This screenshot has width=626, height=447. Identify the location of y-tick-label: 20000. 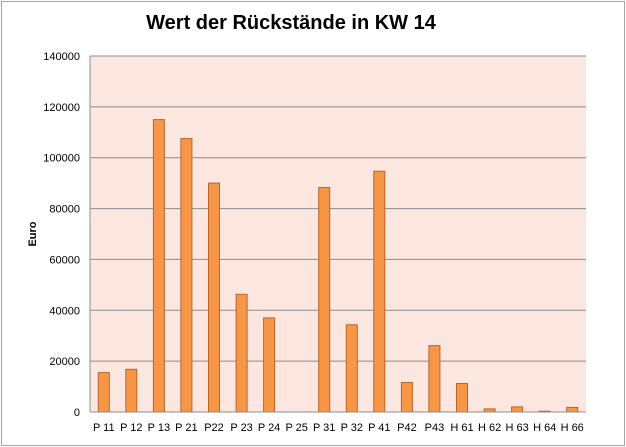
(64, 362).